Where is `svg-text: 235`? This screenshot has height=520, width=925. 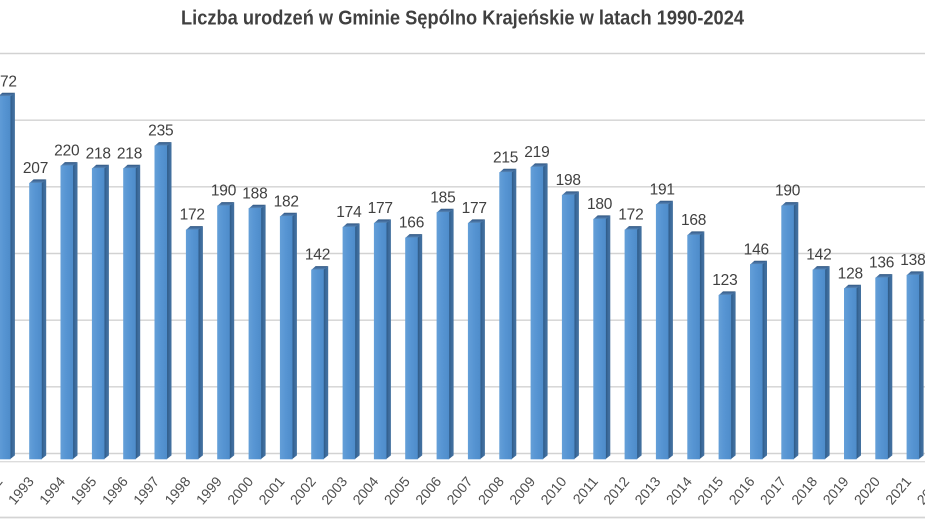 svg-text: 235 is located at coordinates (160, 131).